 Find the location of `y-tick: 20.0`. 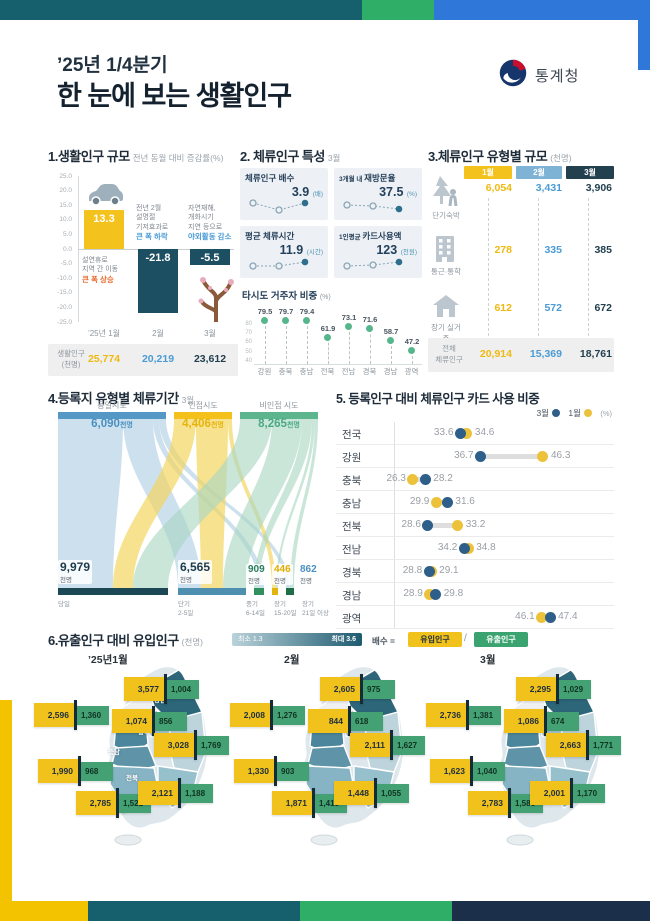

y-tick: 20.0 is located at coordinates (65, 191).